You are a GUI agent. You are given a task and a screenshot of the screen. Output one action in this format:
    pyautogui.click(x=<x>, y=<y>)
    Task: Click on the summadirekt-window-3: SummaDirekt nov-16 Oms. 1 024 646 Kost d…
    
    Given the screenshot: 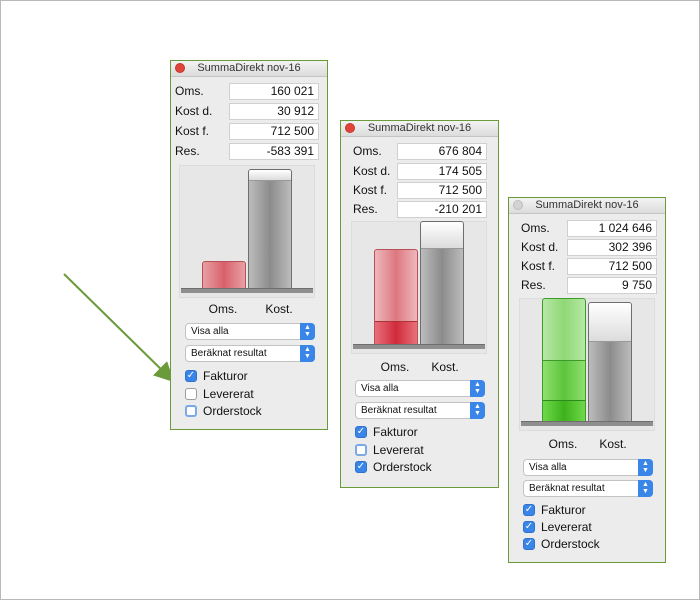 What is the action you would take?
    pyautogui.click(x=587, y=380)
    